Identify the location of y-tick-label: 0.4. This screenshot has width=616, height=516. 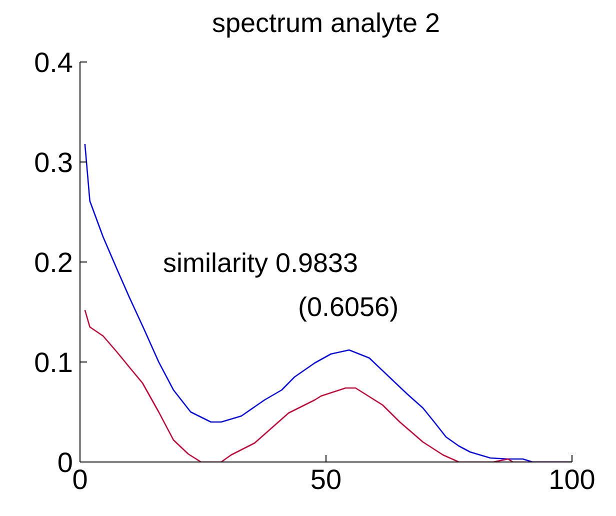
(53, 62).